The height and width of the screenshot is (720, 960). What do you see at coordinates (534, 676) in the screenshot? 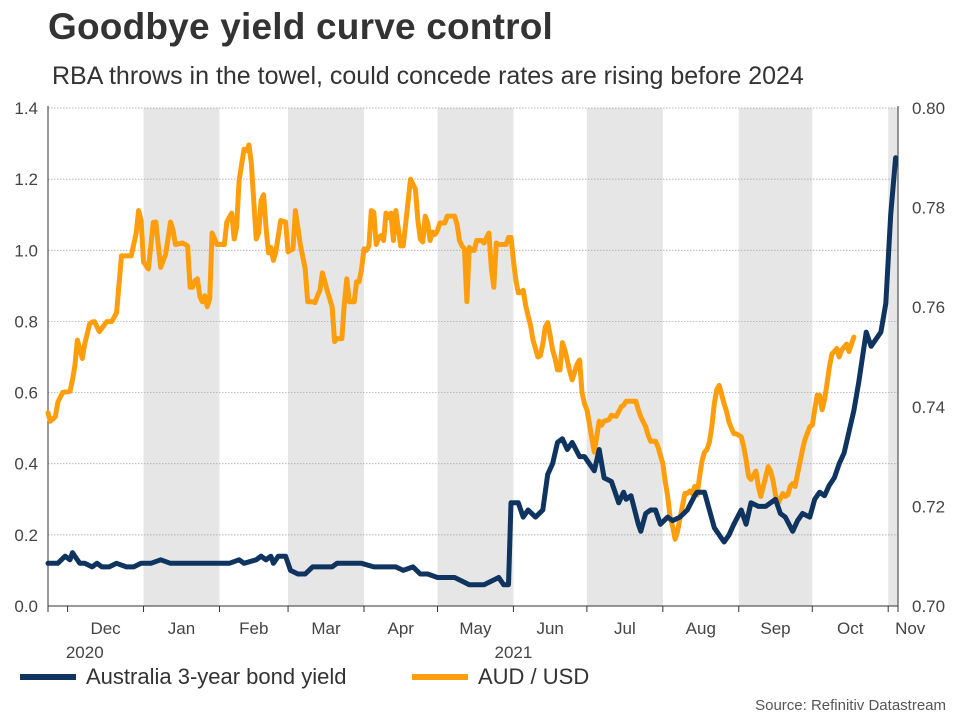
I see `legend-label-aud: AUD / USD` at bounding box center [534, 676].